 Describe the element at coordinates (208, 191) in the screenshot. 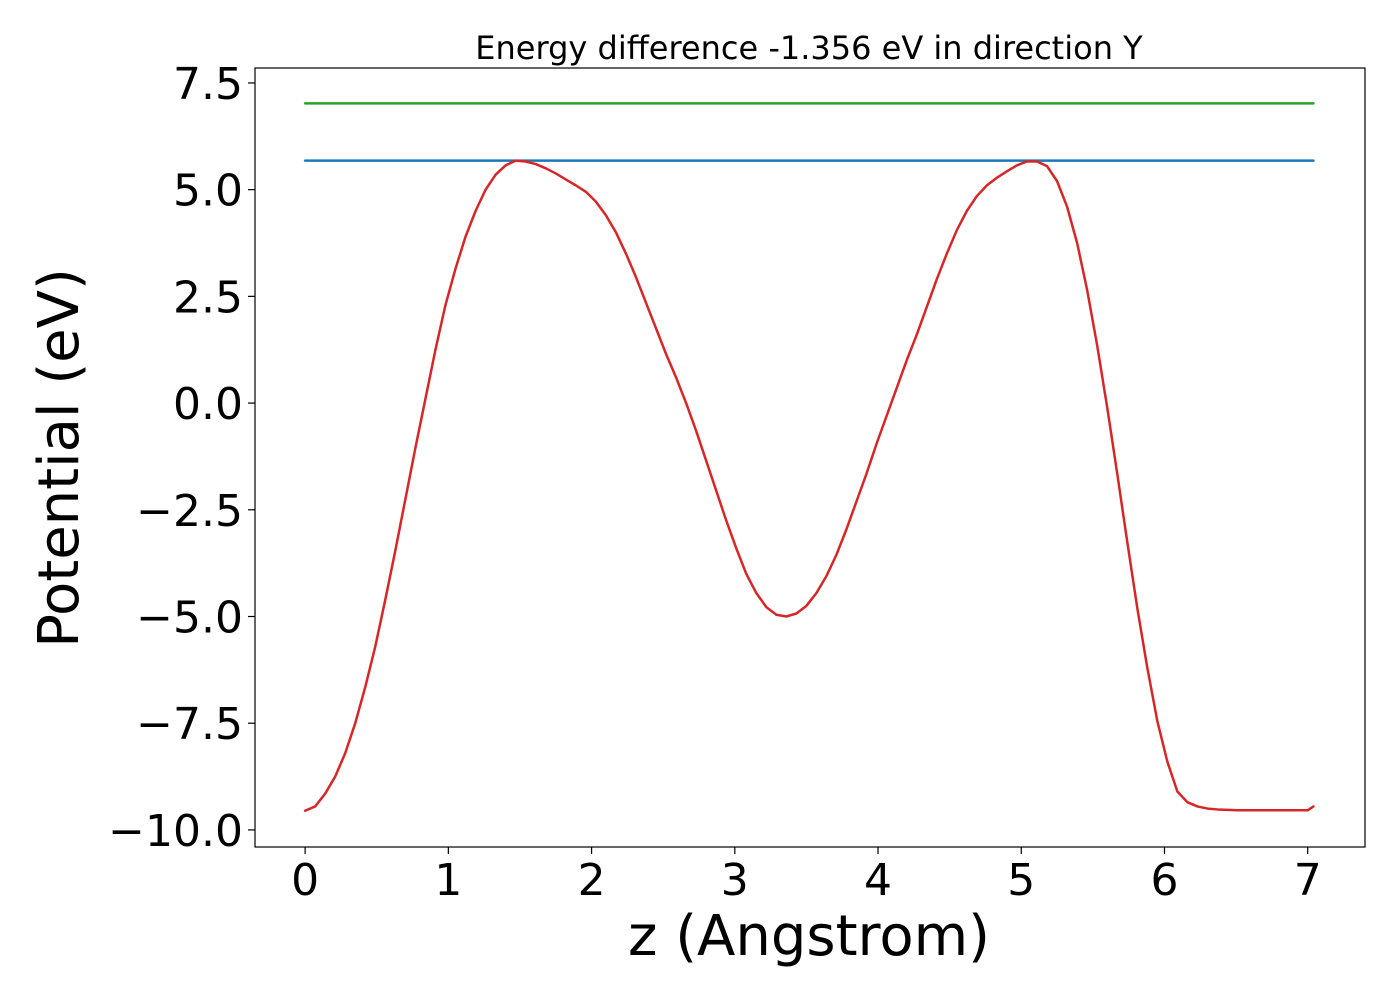

I see `y-tick-label: 5.0` at that location.